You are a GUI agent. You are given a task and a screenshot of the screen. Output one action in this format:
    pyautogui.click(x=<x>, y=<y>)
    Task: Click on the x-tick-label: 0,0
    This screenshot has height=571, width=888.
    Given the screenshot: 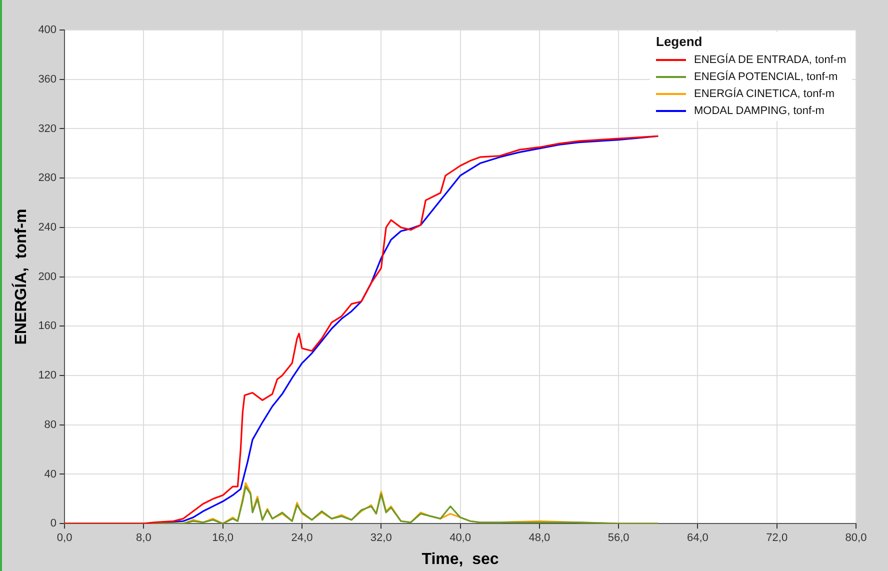 What is the action you would take?
    pyautogui.click(x=64, y=538)
    